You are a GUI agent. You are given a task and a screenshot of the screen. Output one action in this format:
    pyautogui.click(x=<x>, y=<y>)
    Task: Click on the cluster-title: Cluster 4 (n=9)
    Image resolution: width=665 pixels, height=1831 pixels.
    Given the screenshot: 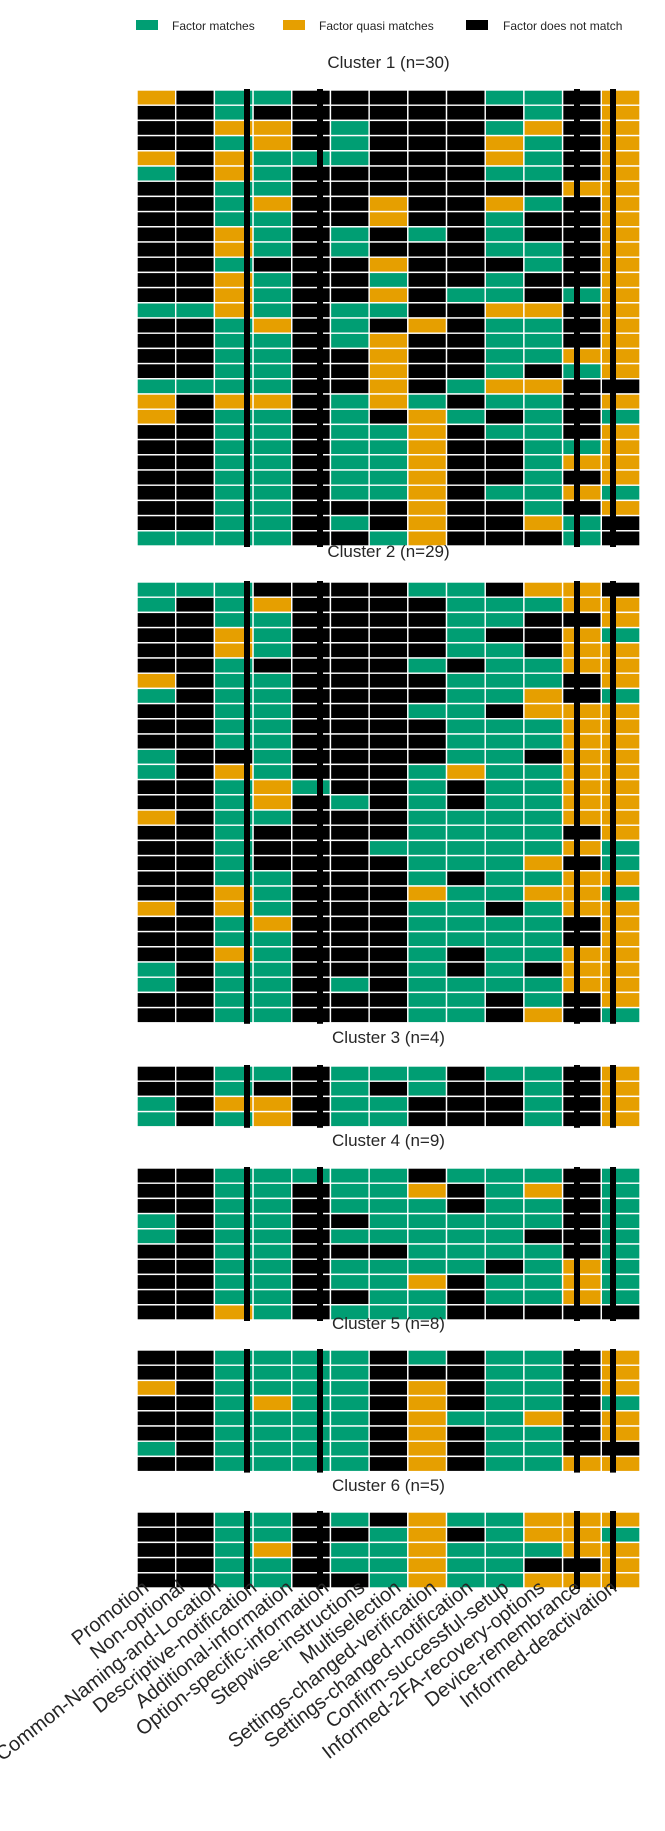 What is the action you would take?
    pyautogui.click(x=388, y=1140)
    